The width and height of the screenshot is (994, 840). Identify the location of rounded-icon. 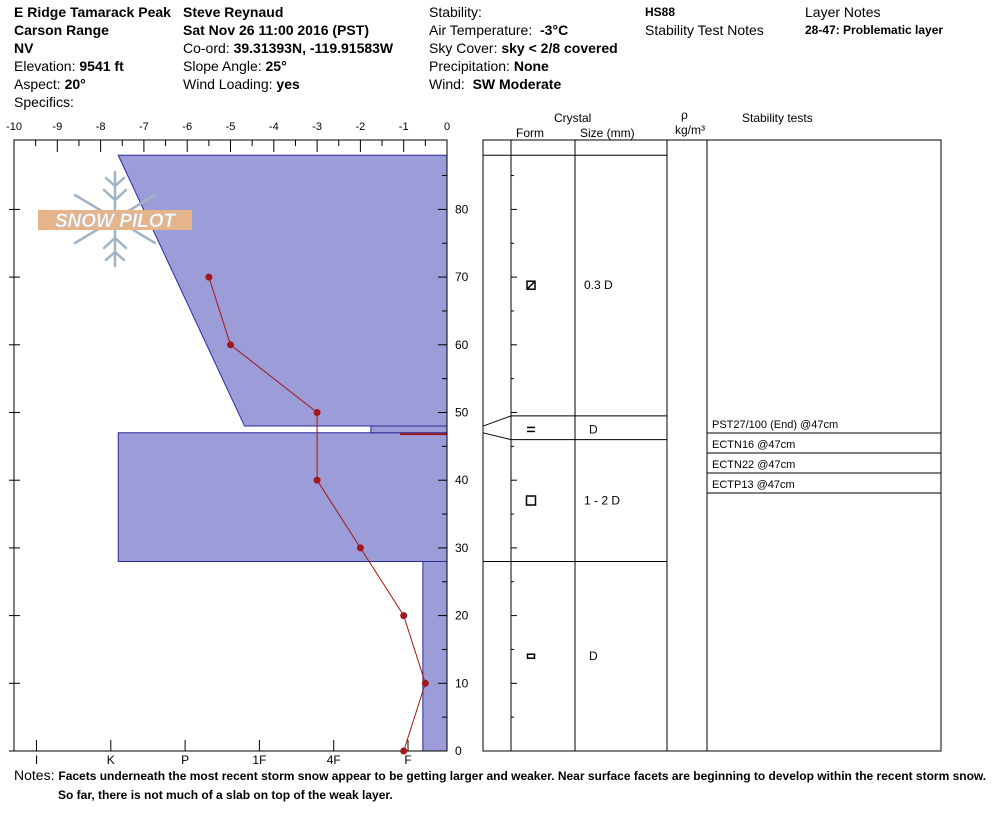
(531, 656).